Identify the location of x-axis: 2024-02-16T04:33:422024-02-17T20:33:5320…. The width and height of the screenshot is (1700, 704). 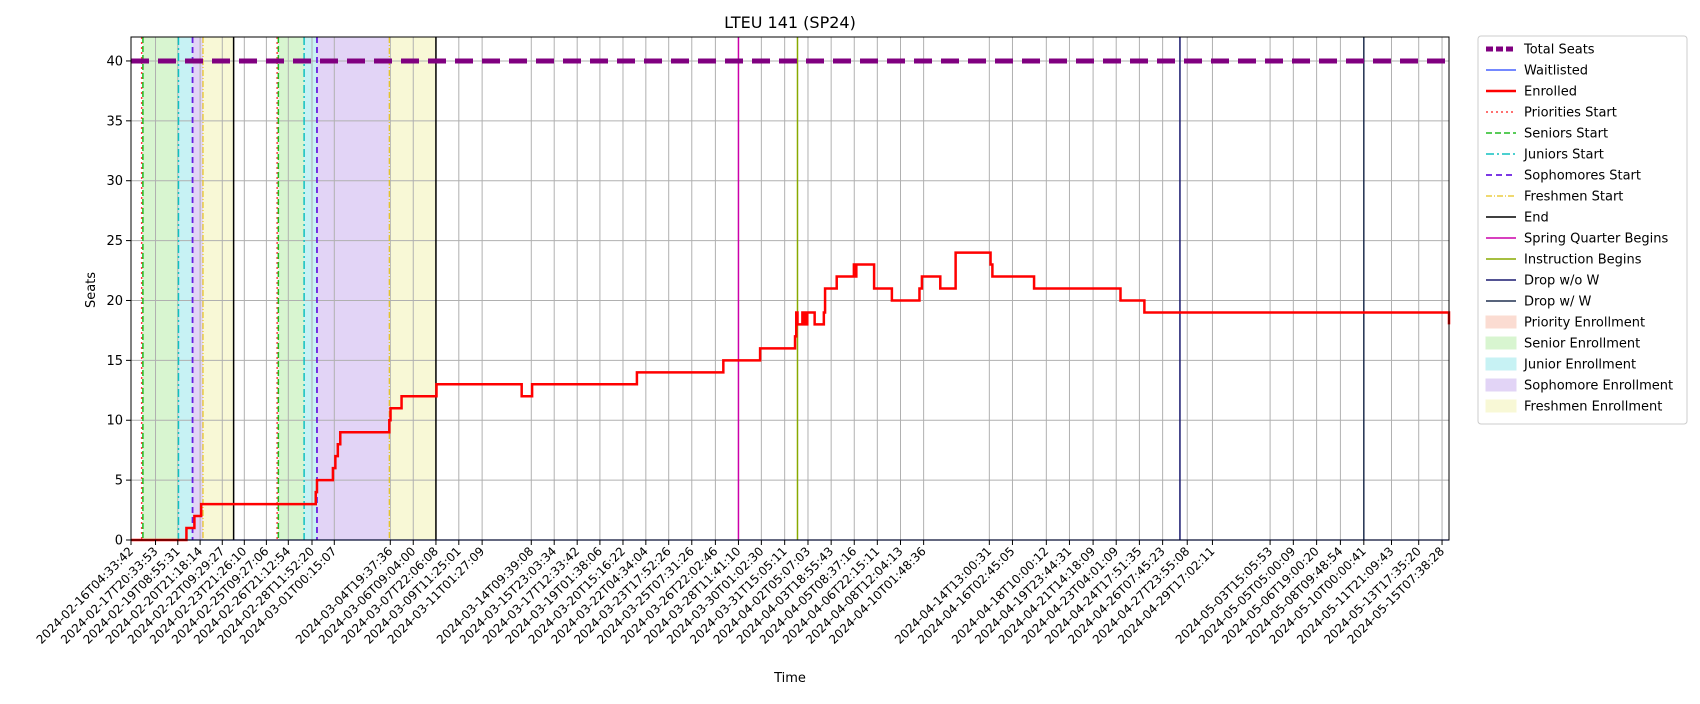
(740, 593).